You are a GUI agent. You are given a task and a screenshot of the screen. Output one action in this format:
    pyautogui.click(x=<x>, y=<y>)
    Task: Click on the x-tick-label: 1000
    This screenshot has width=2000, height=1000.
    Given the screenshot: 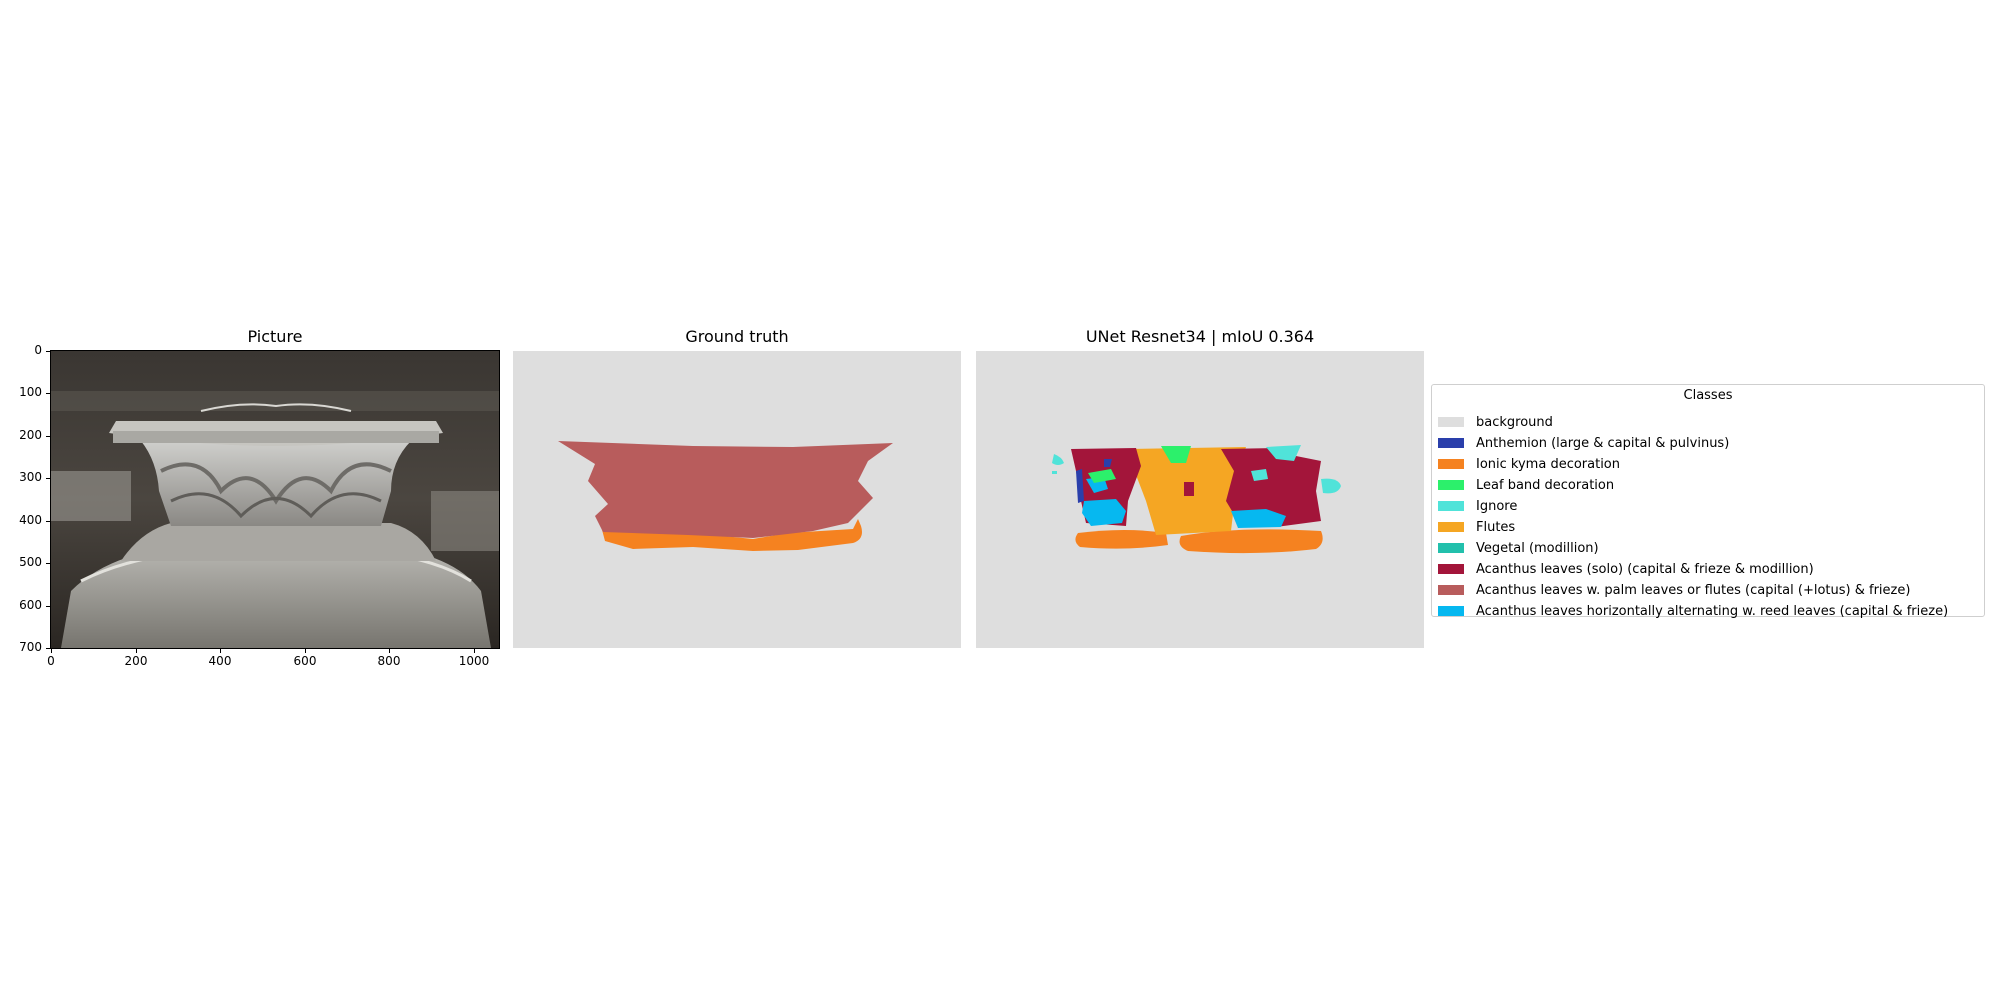 What is the action you would take?
    pyautogui.click(x=474, y=661)
    